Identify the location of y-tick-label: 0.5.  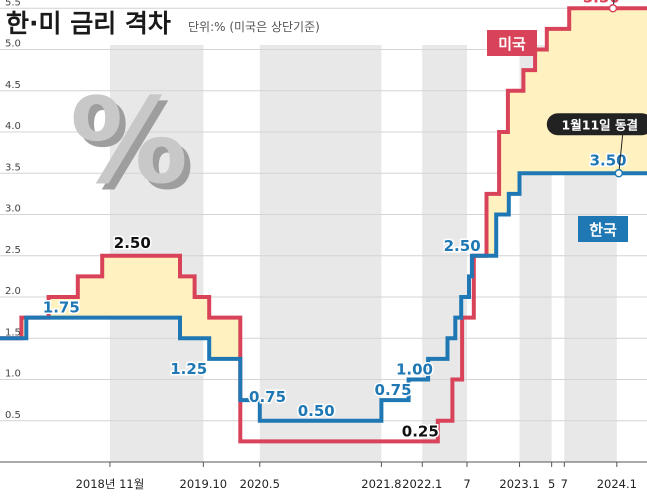
(13, 415).